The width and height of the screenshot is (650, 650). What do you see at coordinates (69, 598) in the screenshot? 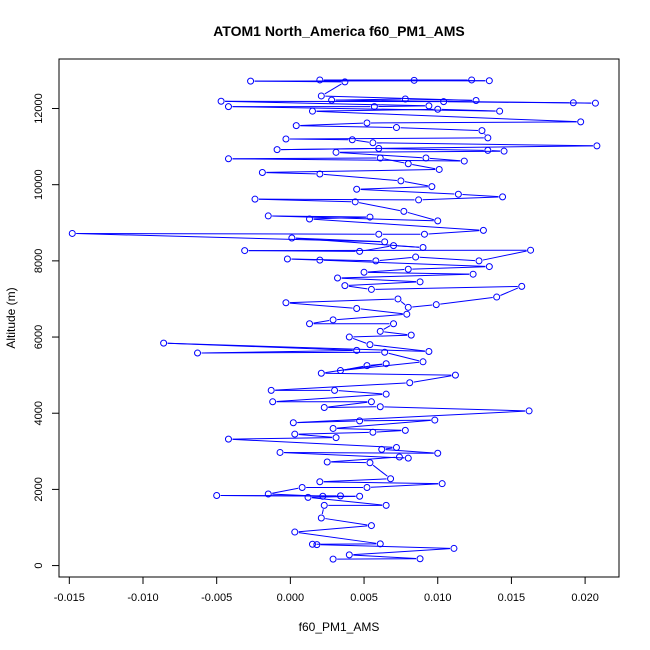
I see `x-tick-label: -0.015` at bounding box center [69, 598].